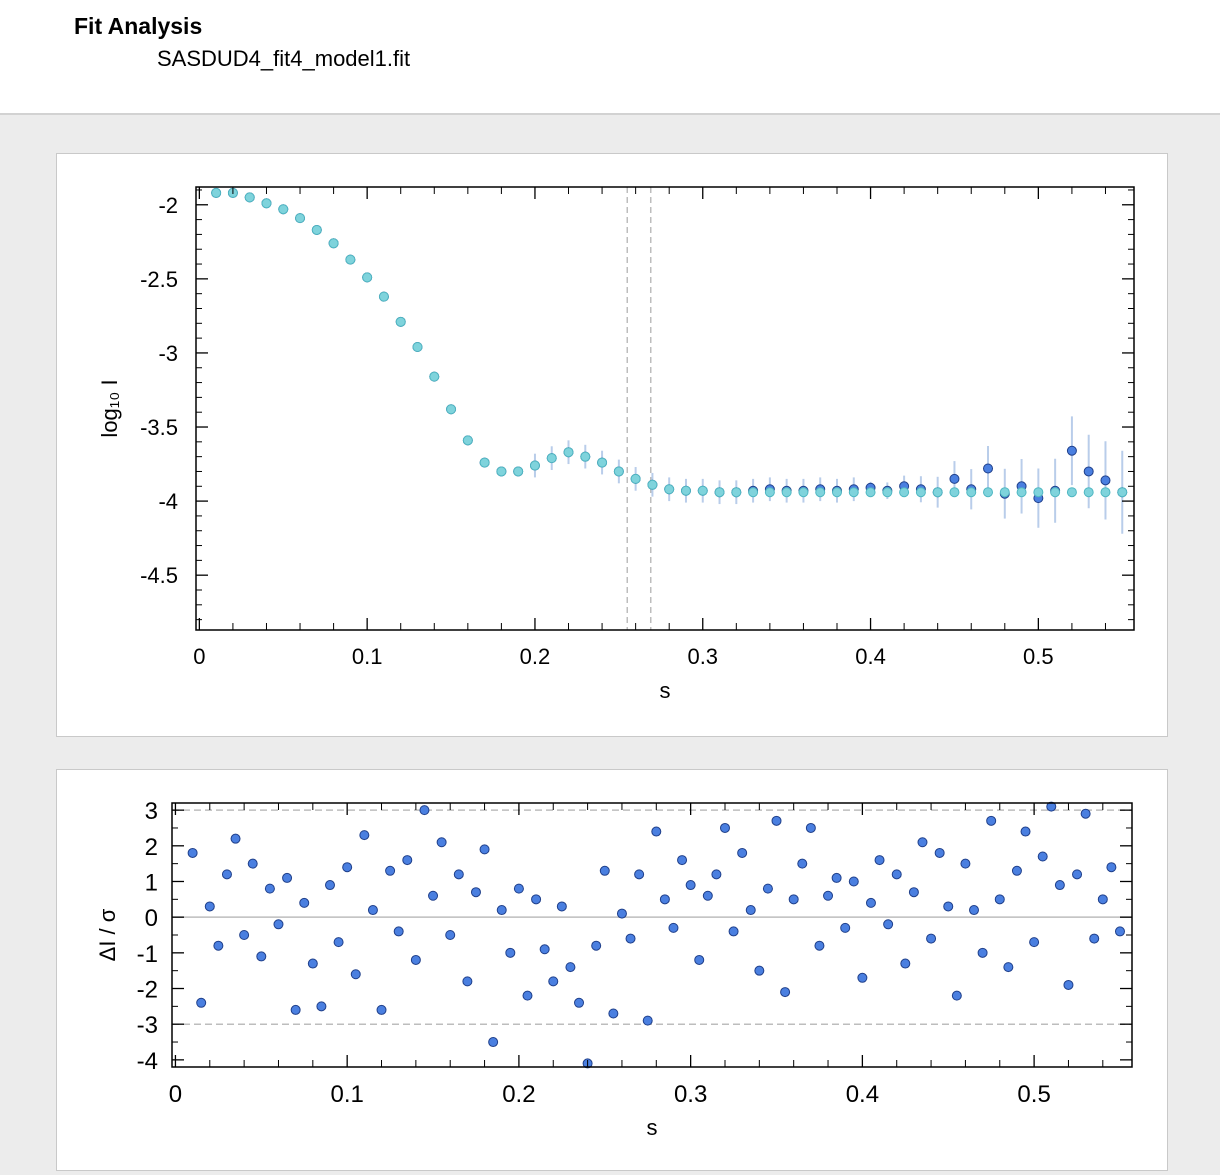 This screenshot has height=1175, width=1220. Describe the element at coordinates (147, 954) in the screenshot. I see `y-tick-label: -1` at that location.